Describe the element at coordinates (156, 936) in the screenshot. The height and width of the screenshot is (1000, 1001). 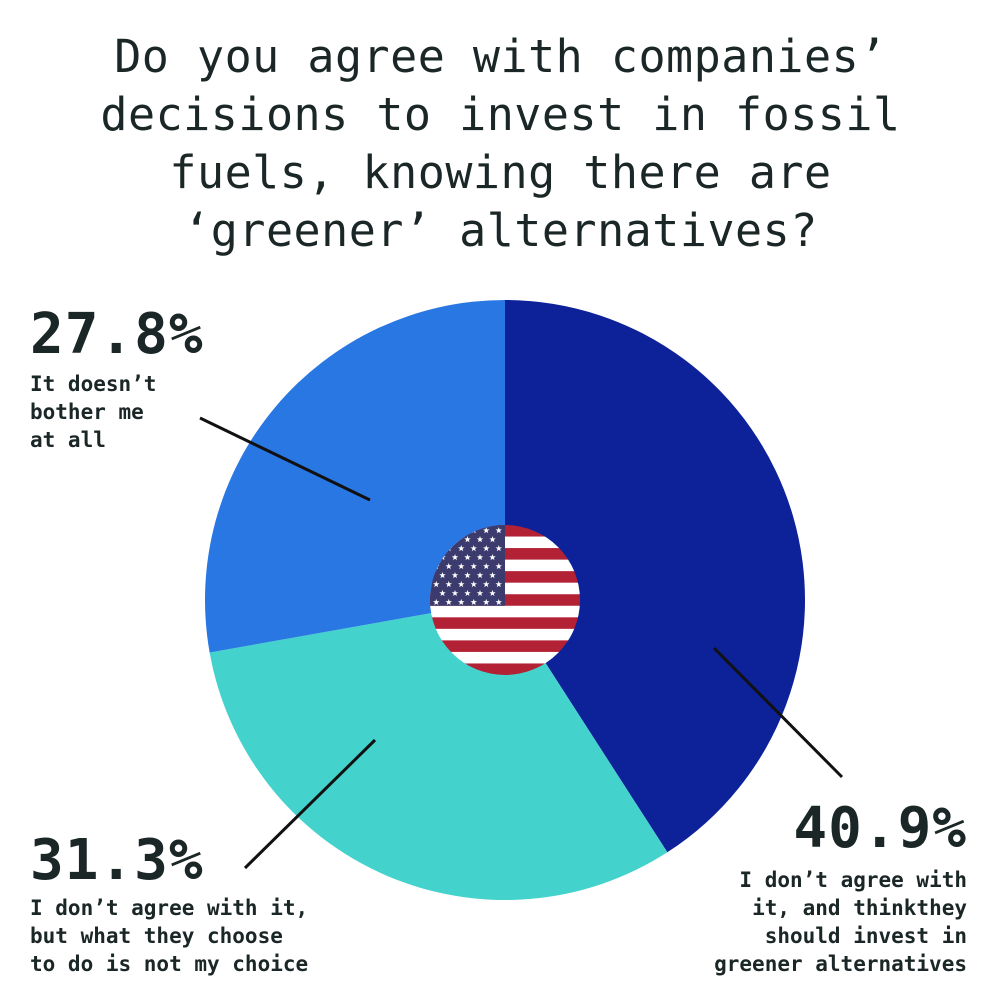
I see `slice-description-line: but what they choose` at that location.